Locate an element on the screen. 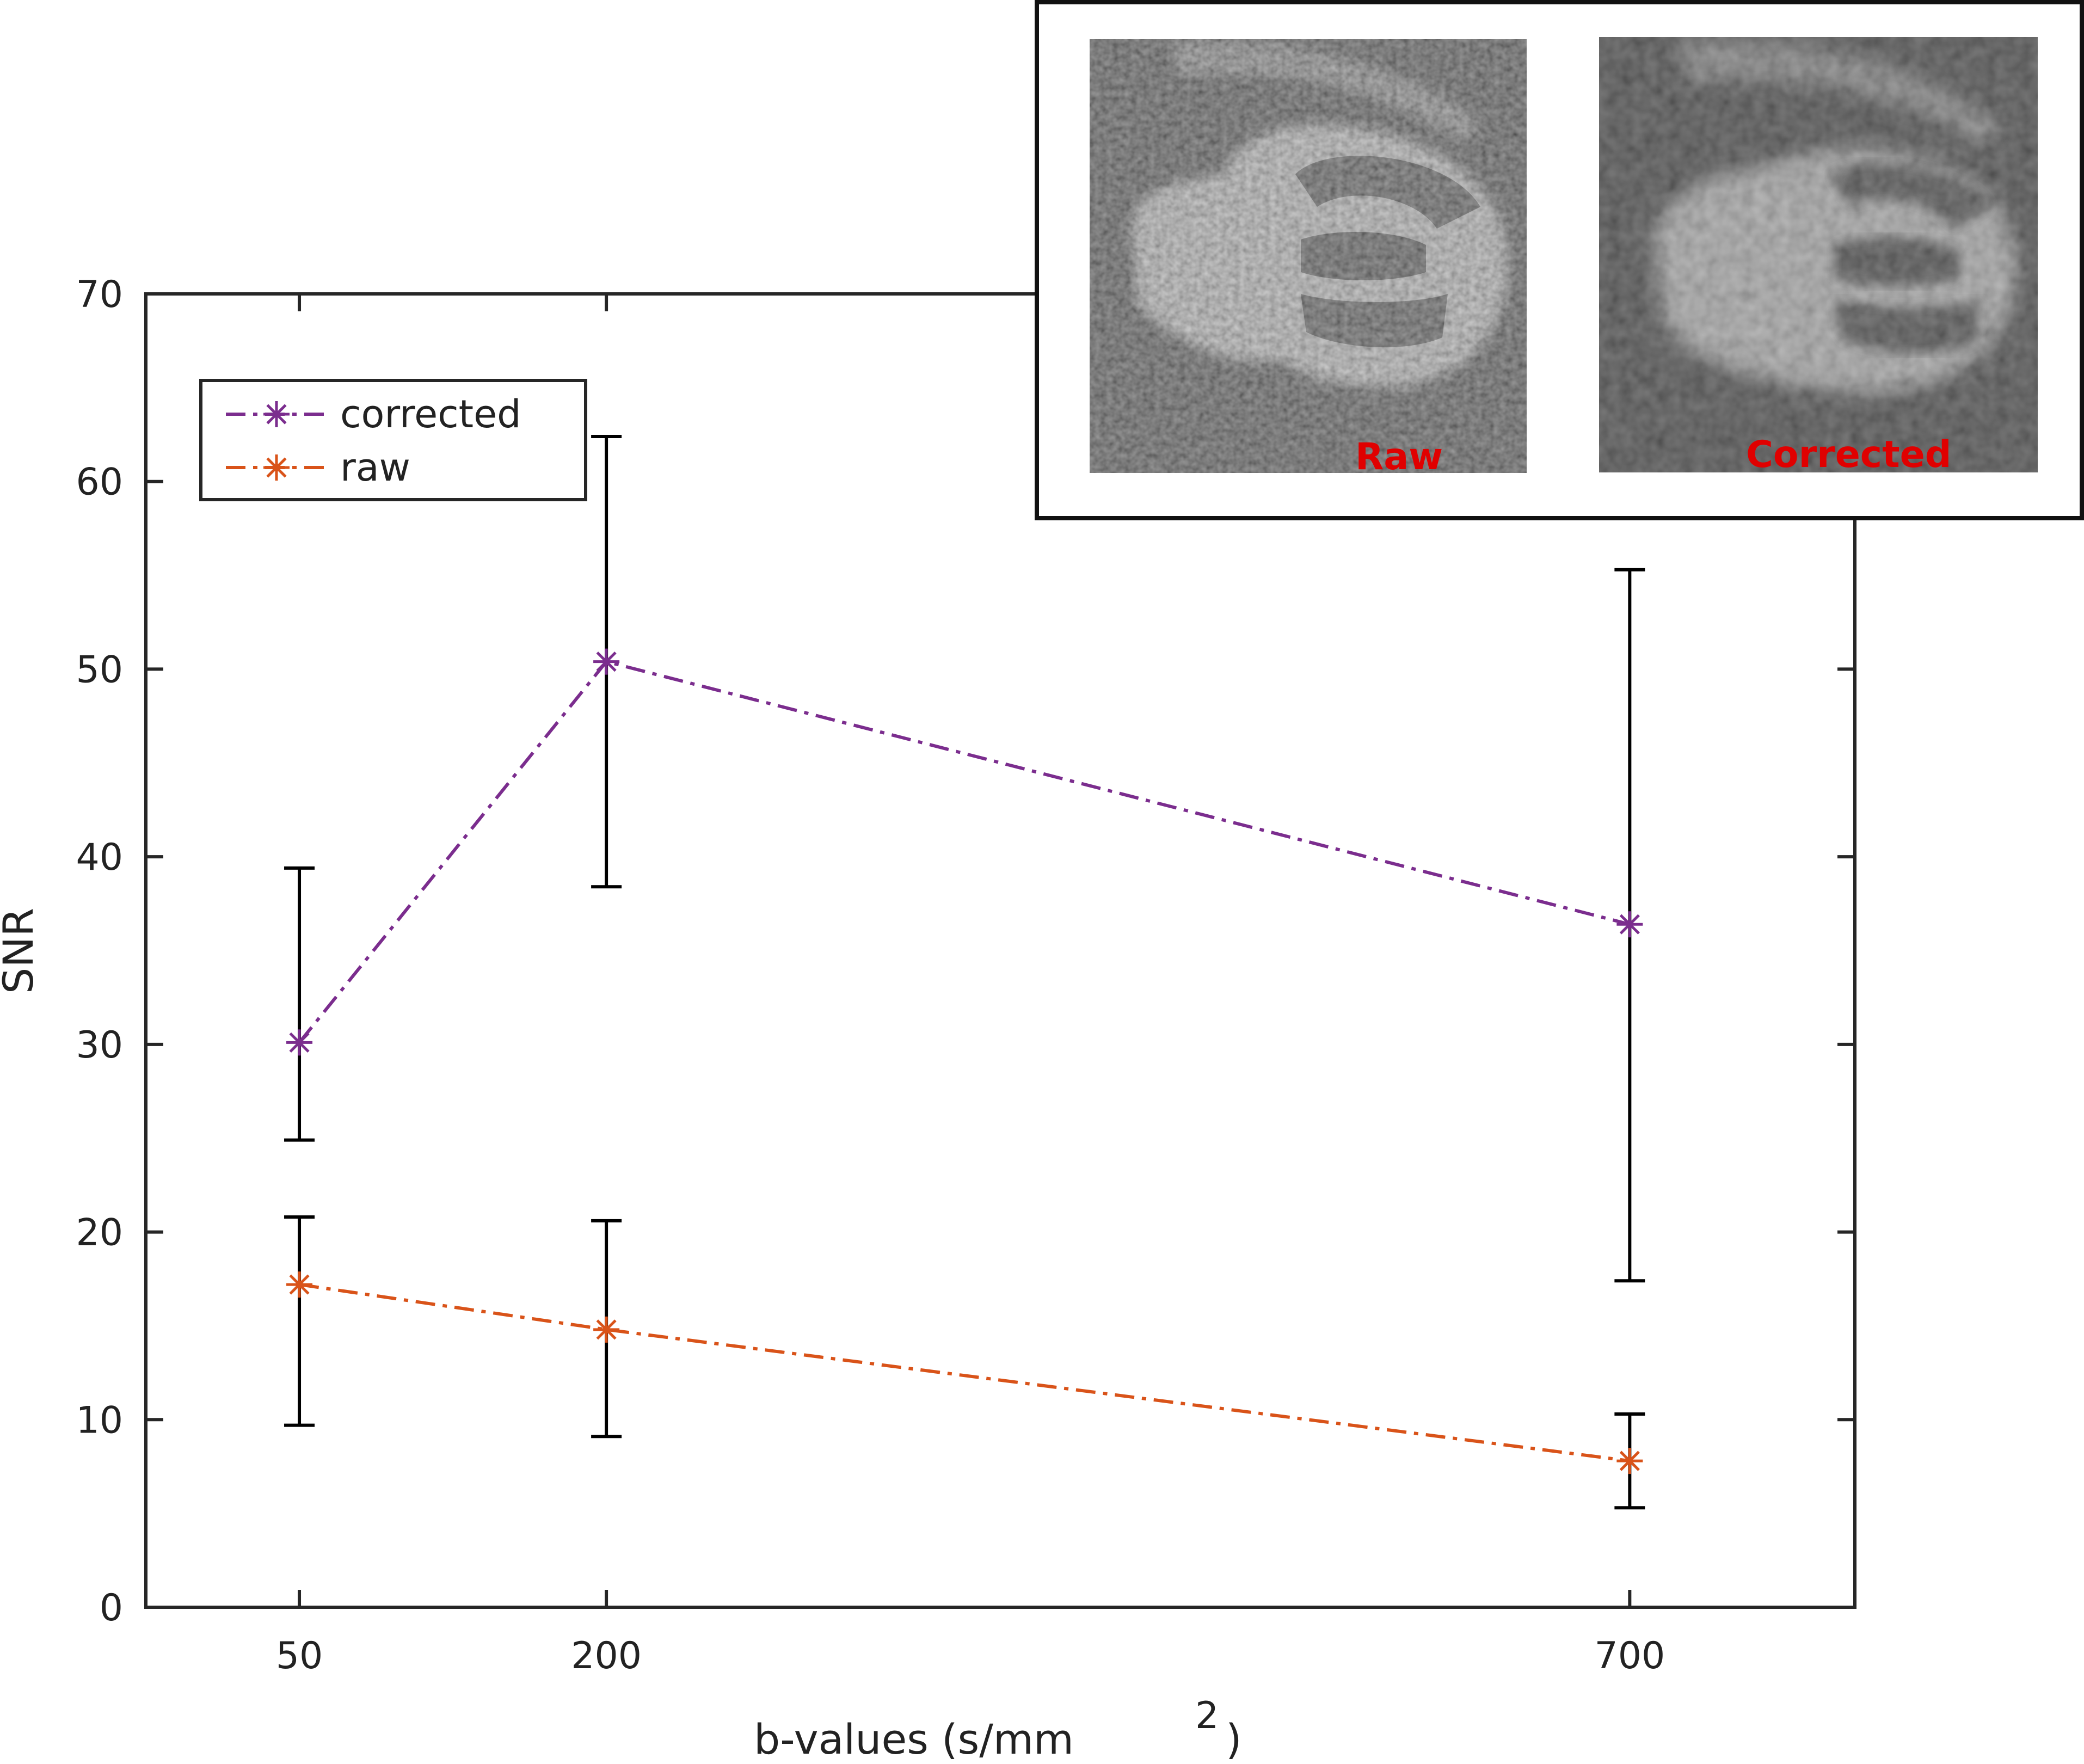 This screenshot has height=1764, width=2084. y-tick-label-1: 10 is located at coordinates (99, 1420).